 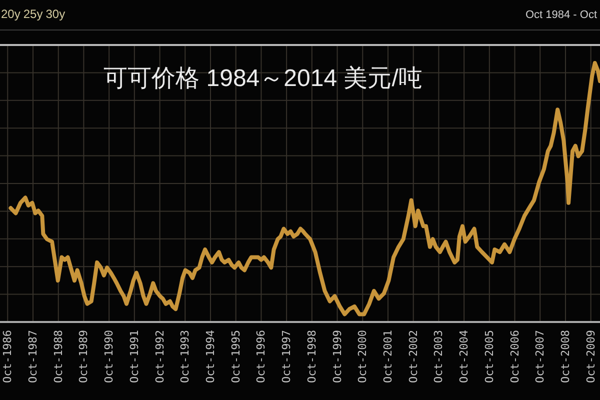 What do you see at coordinates (134, 356) in the screenshot?
I see `x-tick-label: Oct-1991` at bounding box center [134, 356].